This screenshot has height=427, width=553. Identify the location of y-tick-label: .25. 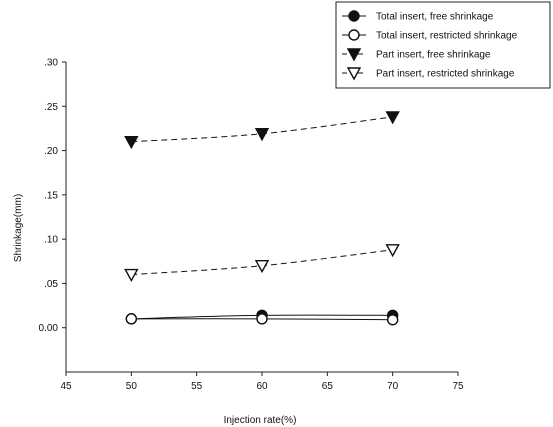
(51, 107).